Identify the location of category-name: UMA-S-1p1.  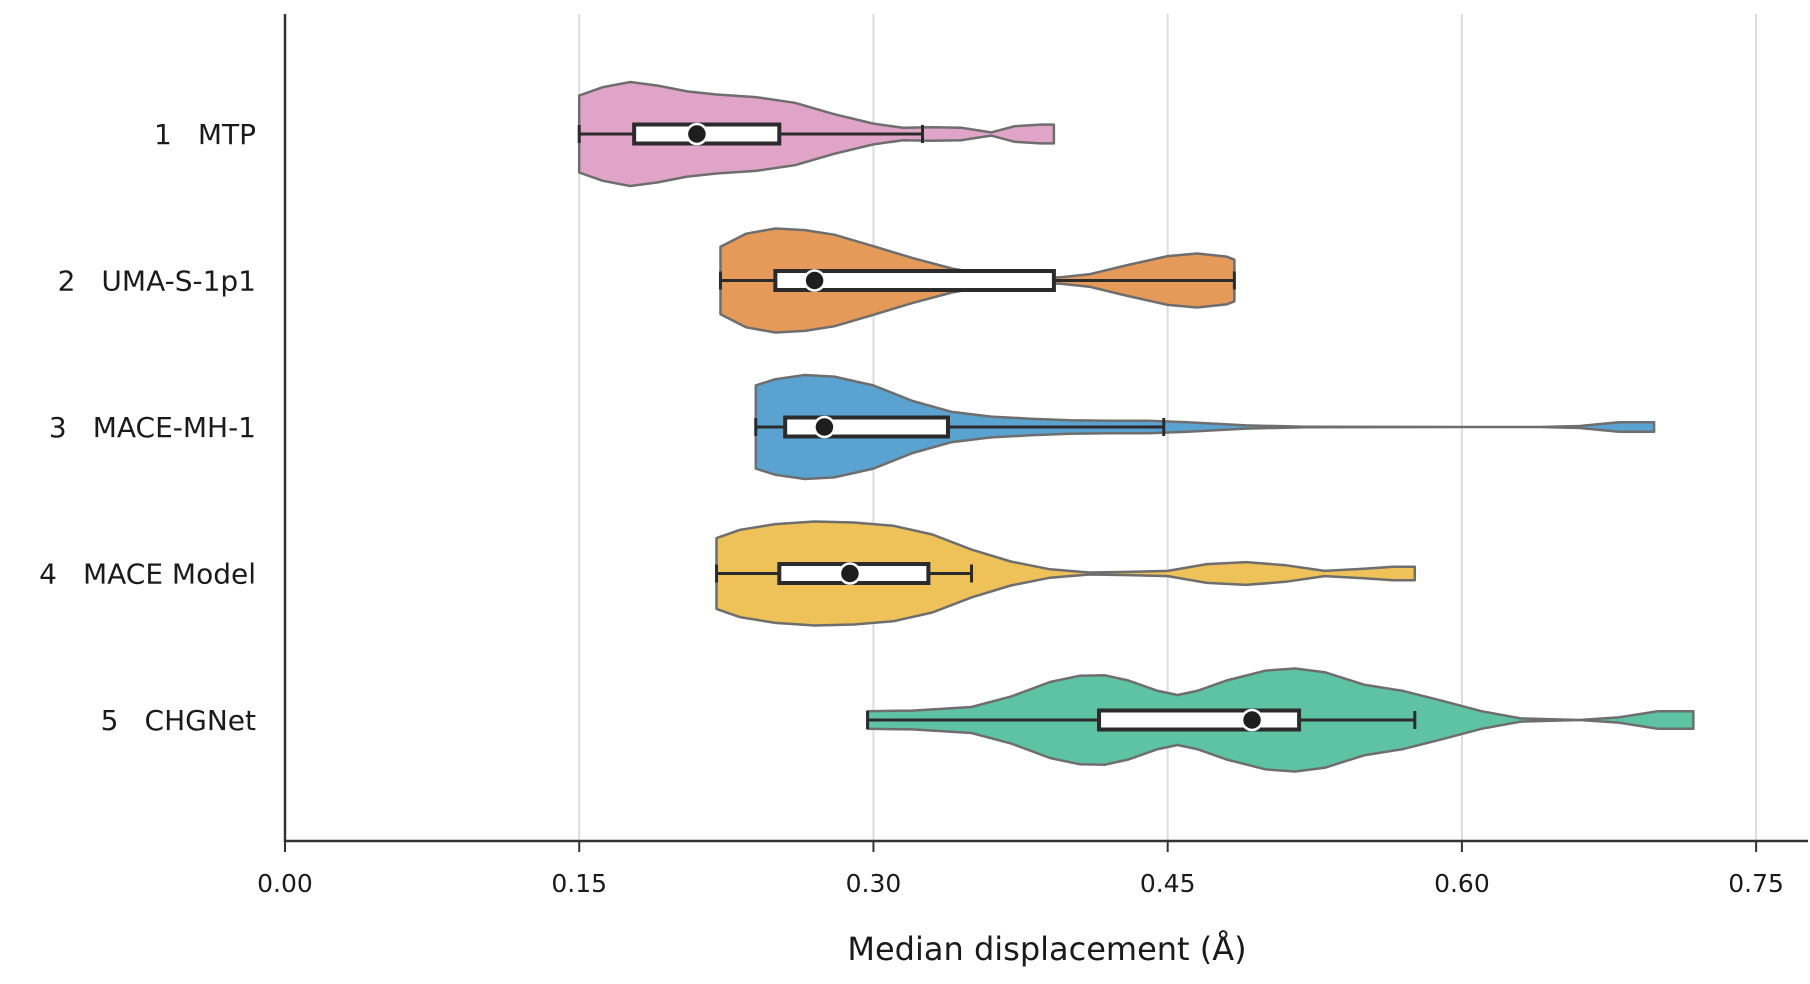
(178, 281).